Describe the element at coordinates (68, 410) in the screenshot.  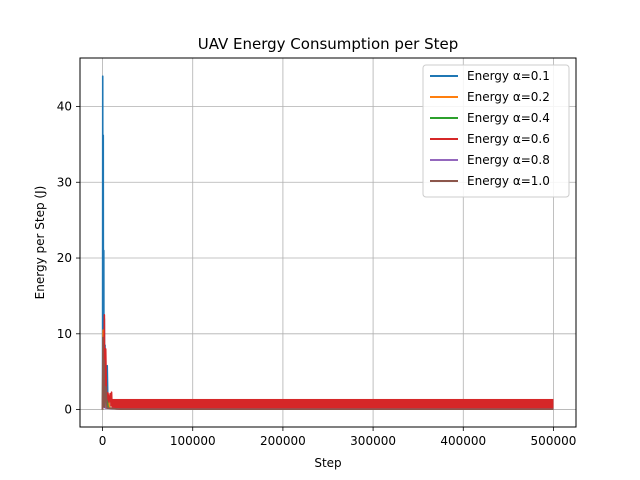
I see `y-tick-label: 0` at that location.